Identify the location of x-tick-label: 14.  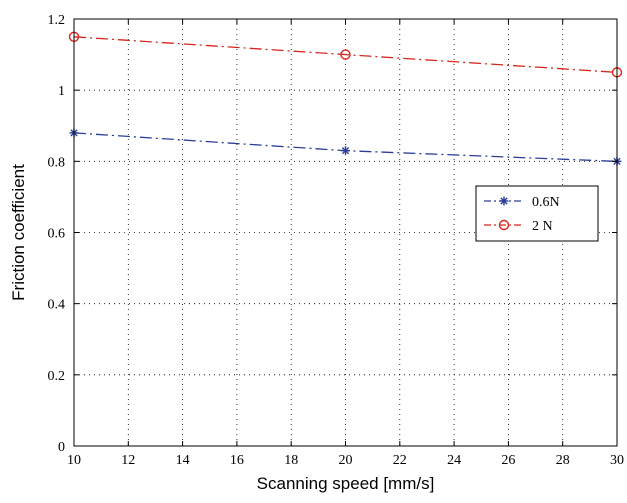
(183, 460).